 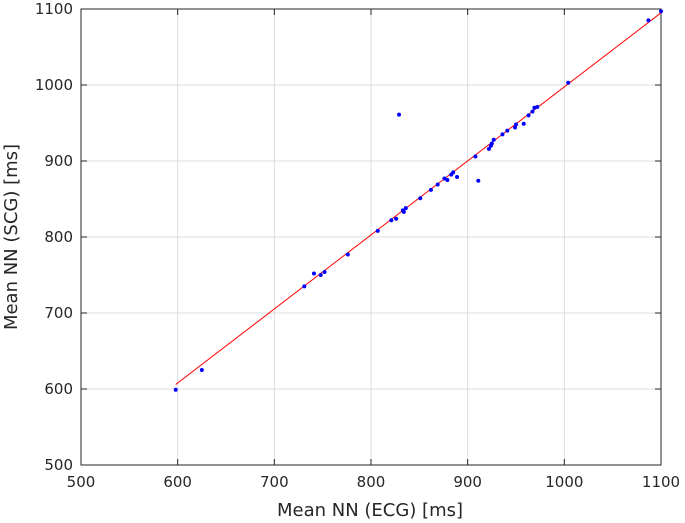 I want to click on x-tick-label: 700, so click(x=274, y=482).